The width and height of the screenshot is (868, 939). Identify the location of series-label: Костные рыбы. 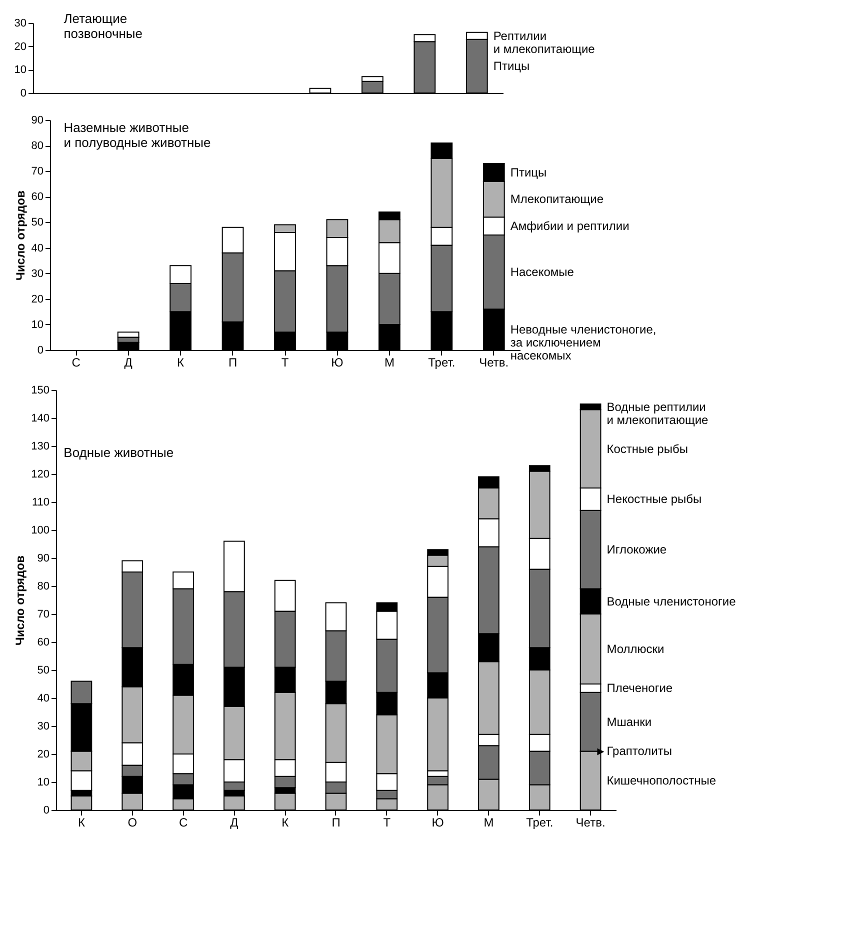
(647, 449).